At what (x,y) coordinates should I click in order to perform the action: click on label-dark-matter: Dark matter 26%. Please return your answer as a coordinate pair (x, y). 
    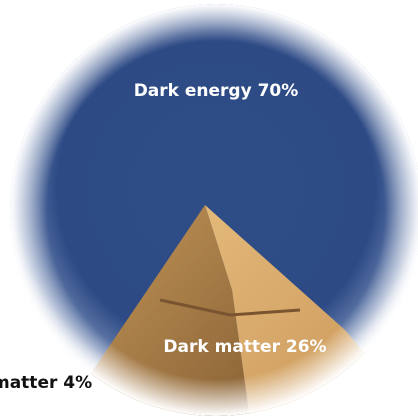
    Looking at the image, I should click on (244, 347).